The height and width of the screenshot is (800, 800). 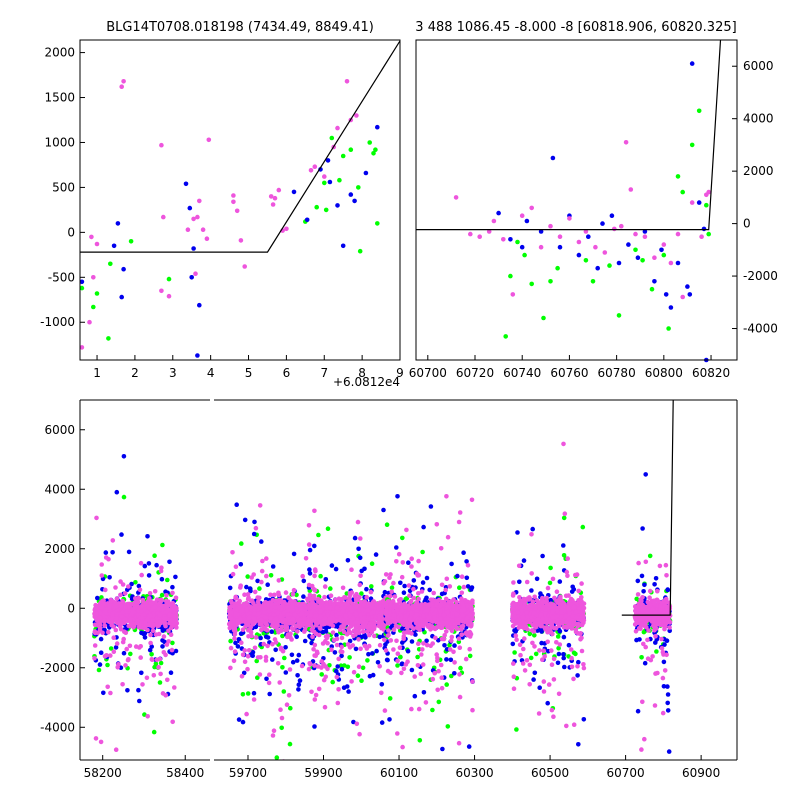 I want to click on y-tick-label: 4000, so click(x=59, y=489).